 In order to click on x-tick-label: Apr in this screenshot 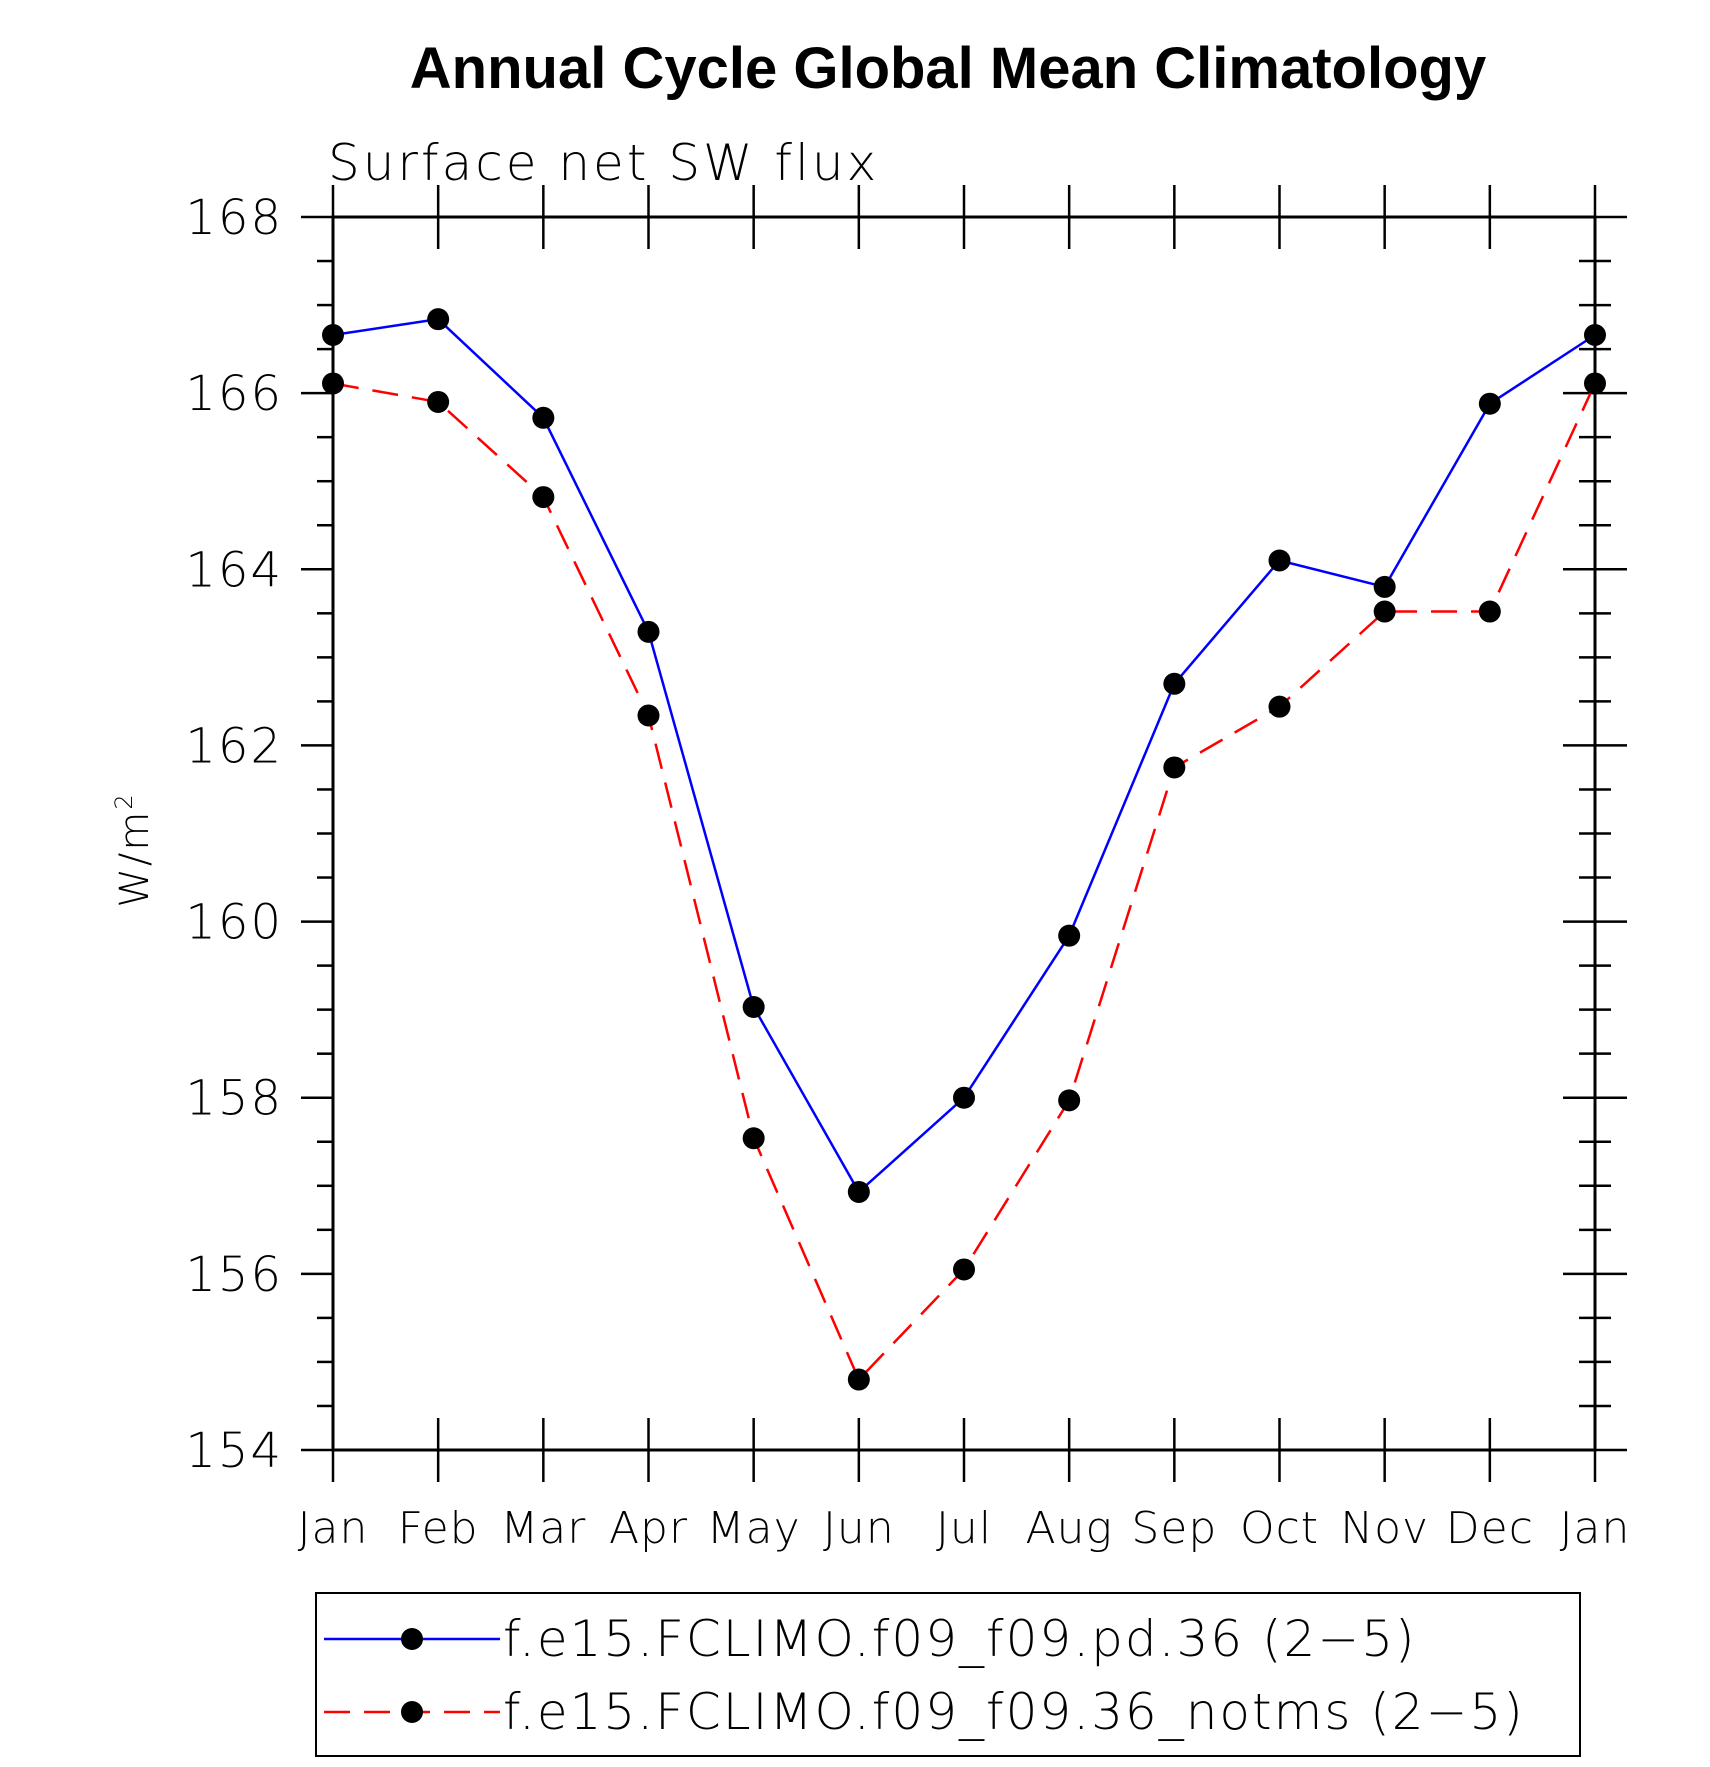, I will do `click(648, 1528)`.